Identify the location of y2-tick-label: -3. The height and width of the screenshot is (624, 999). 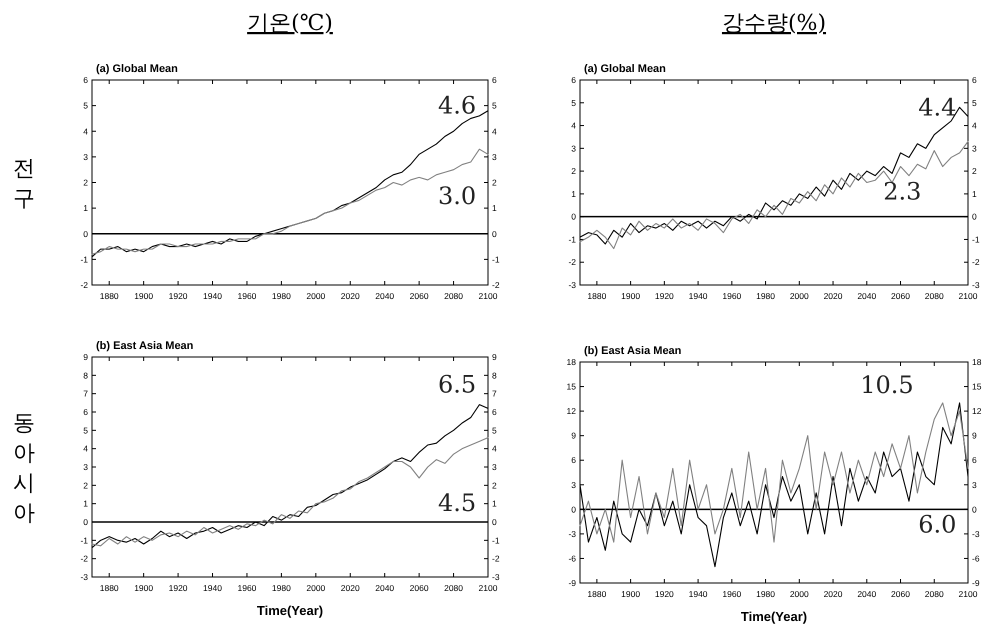
(496, 577).